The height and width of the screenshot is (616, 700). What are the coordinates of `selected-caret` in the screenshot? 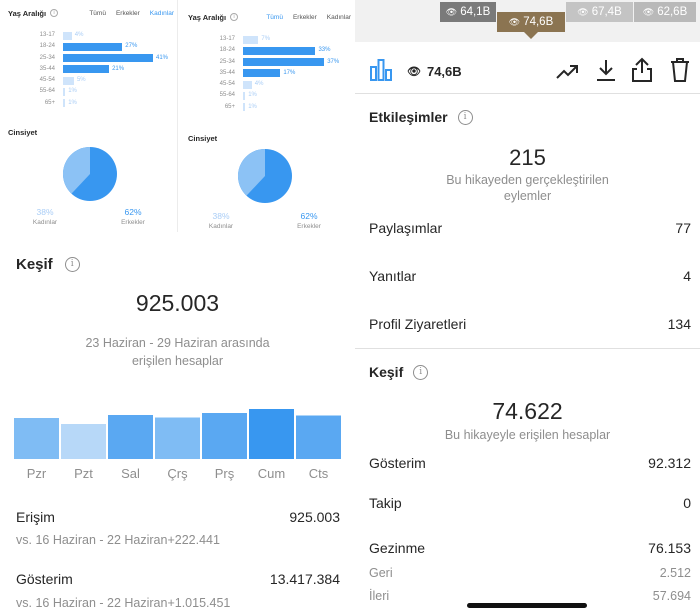 It's located at (531, 35).